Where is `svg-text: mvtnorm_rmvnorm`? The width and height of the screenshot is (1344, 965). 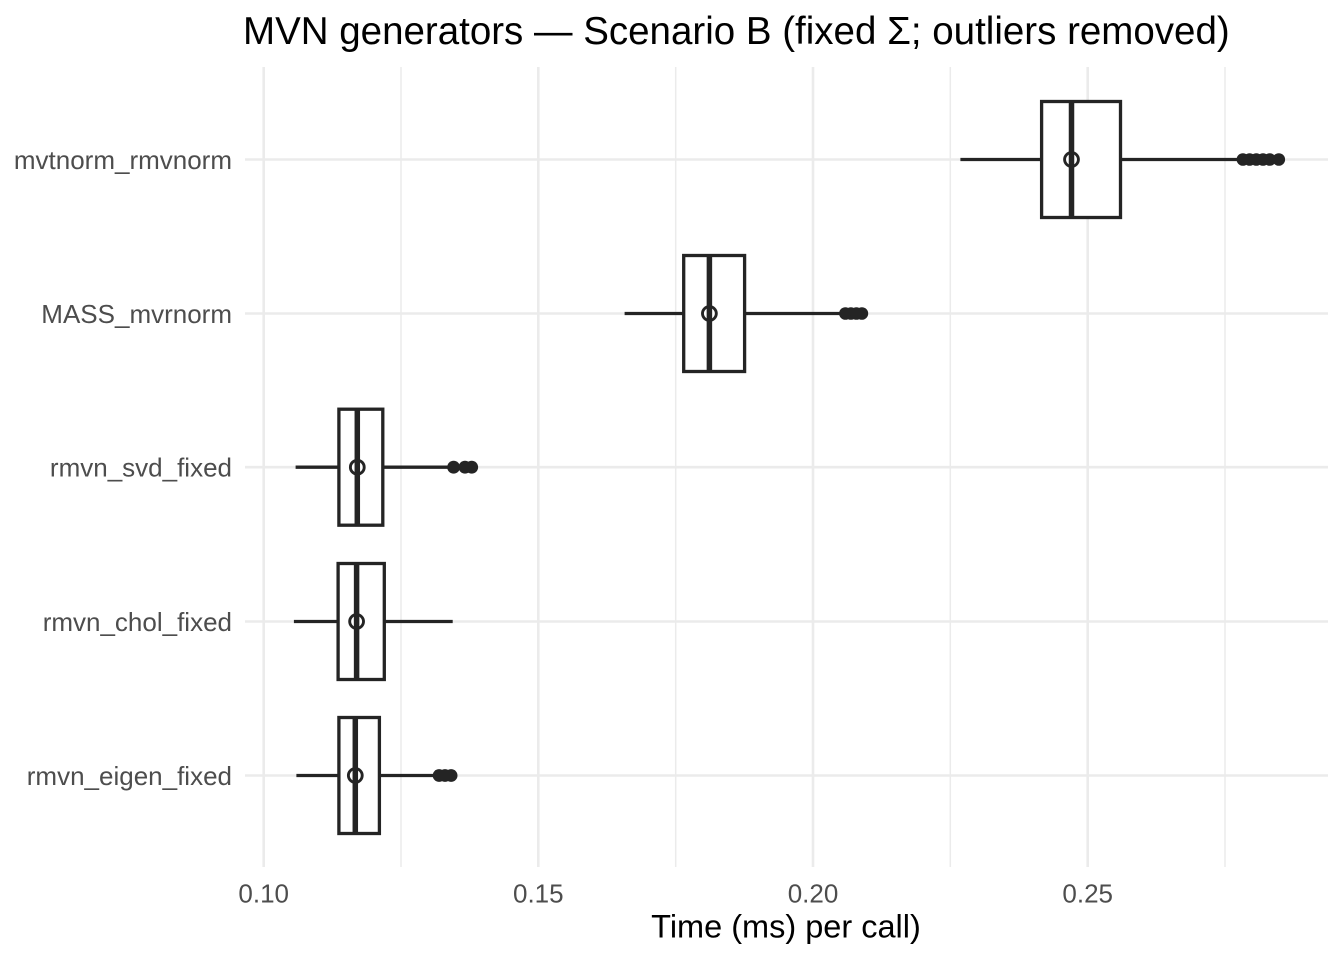 svg-text: mvtnorm_rmvnorm is located at coordinates (123, 160).